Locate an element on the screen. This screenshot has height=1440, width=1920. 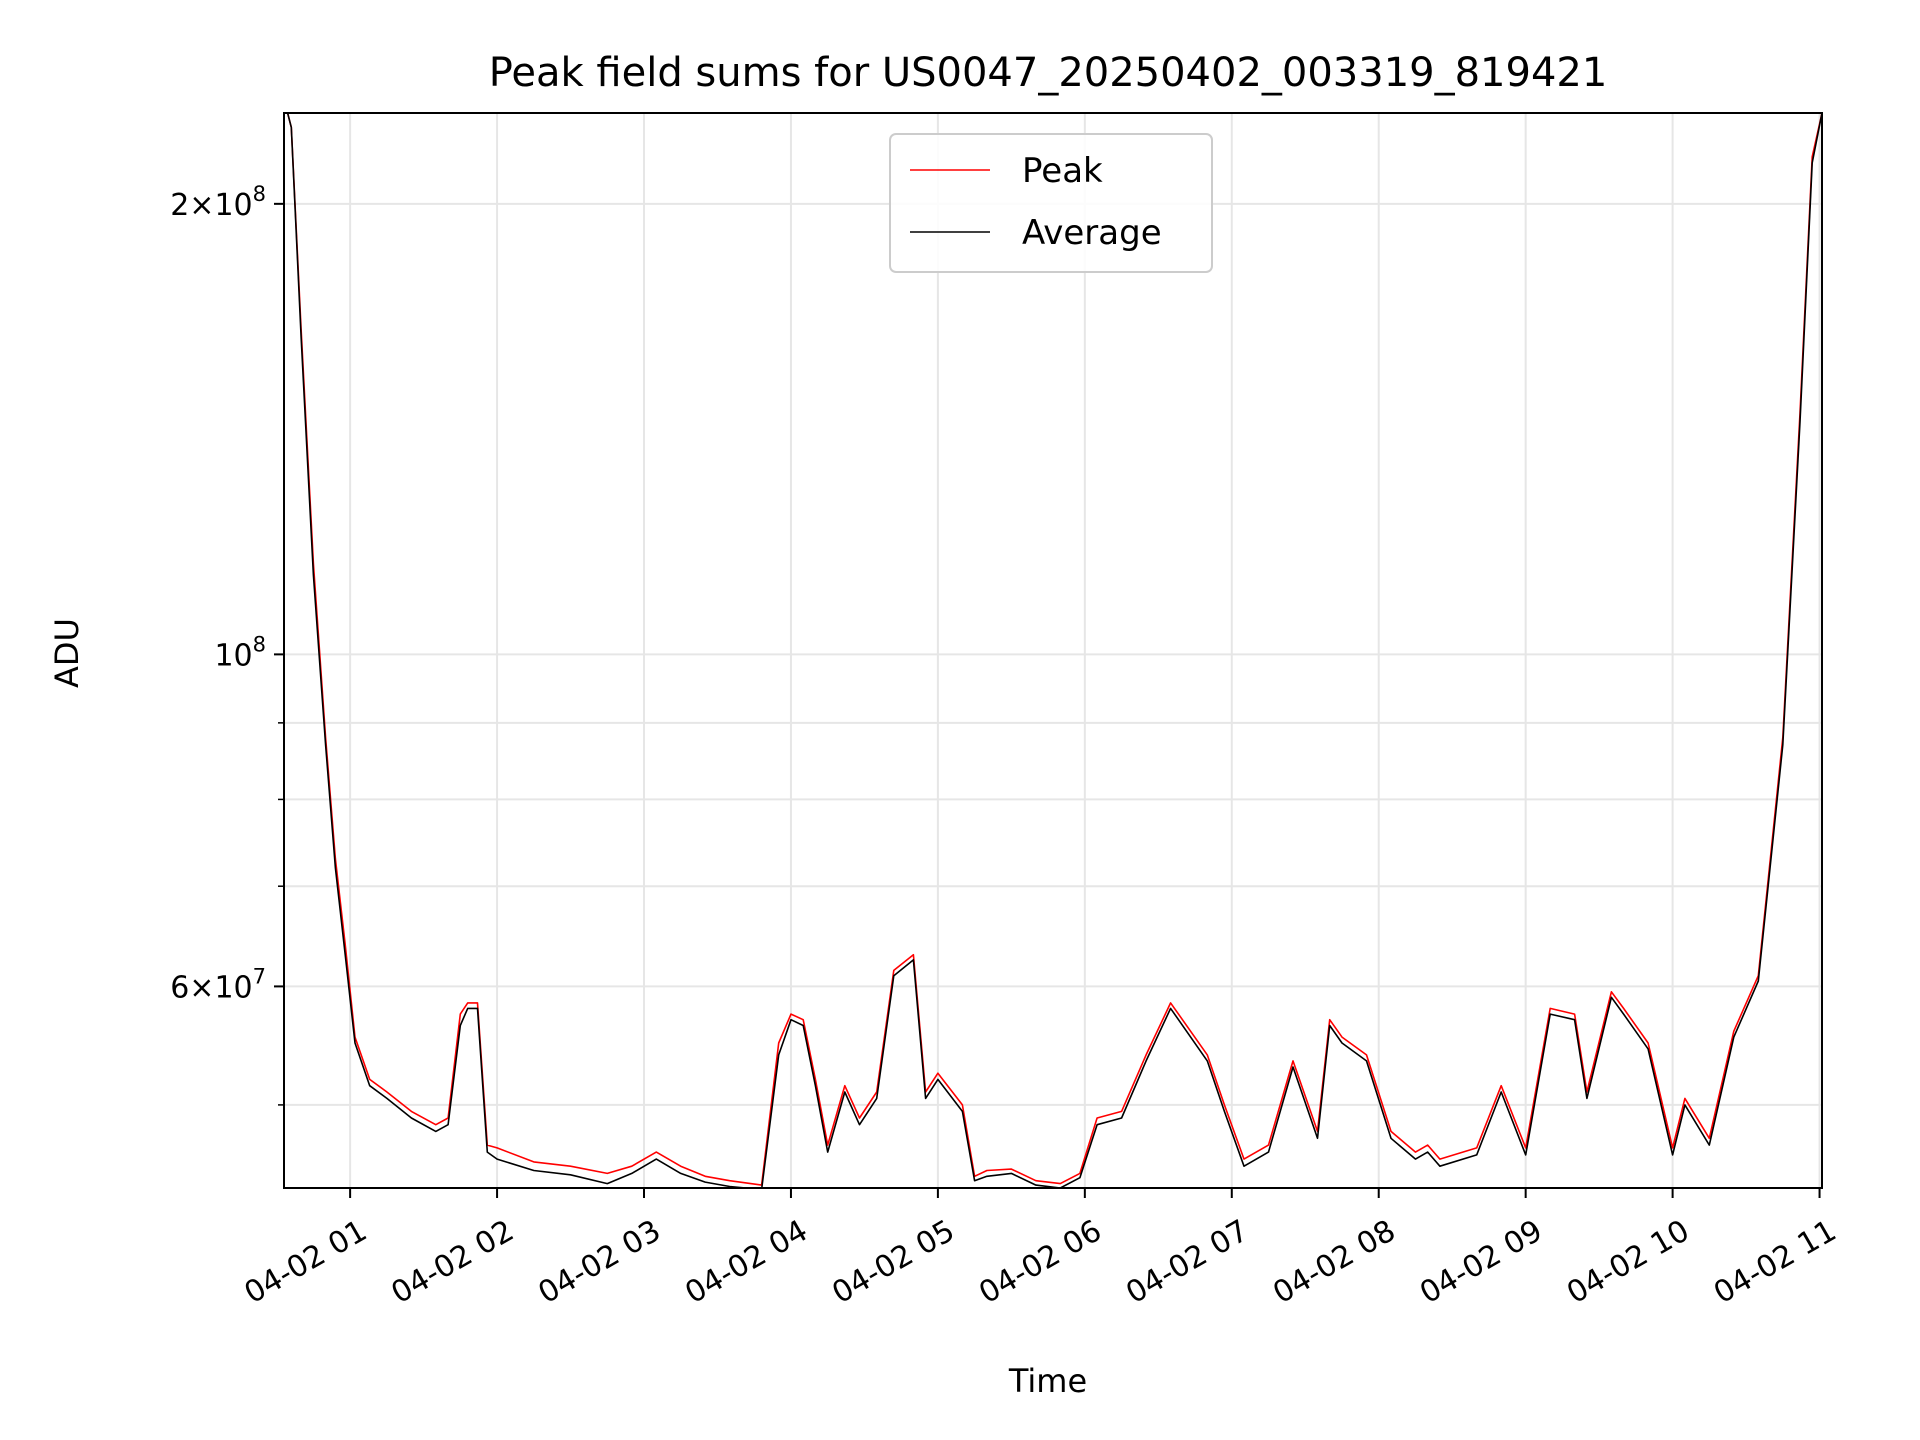
legend: Peak Average is located at coordinates (1051, 203).